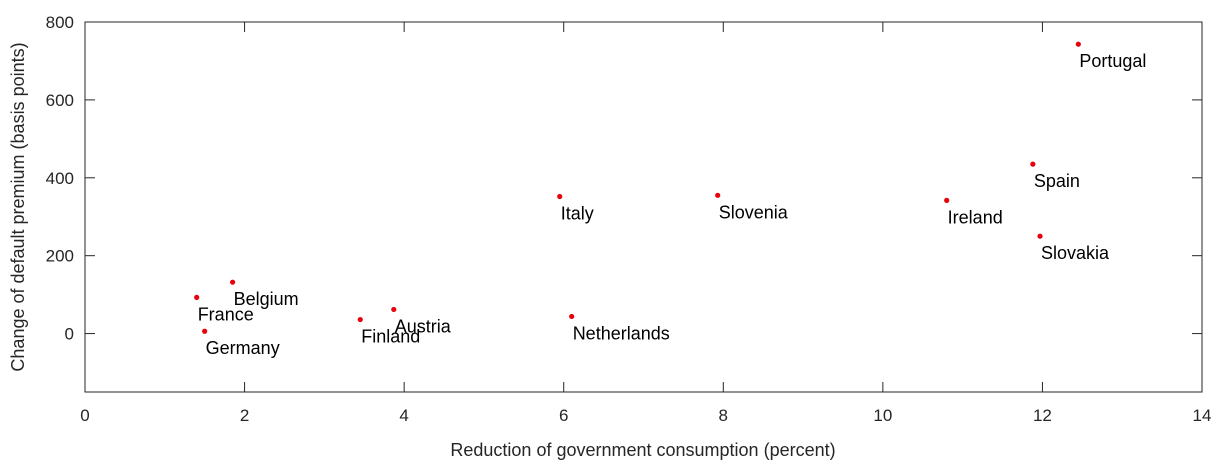  Describe the element at coordinates (205, 331) in the screenshot. I see `data-point-germany` at that location.